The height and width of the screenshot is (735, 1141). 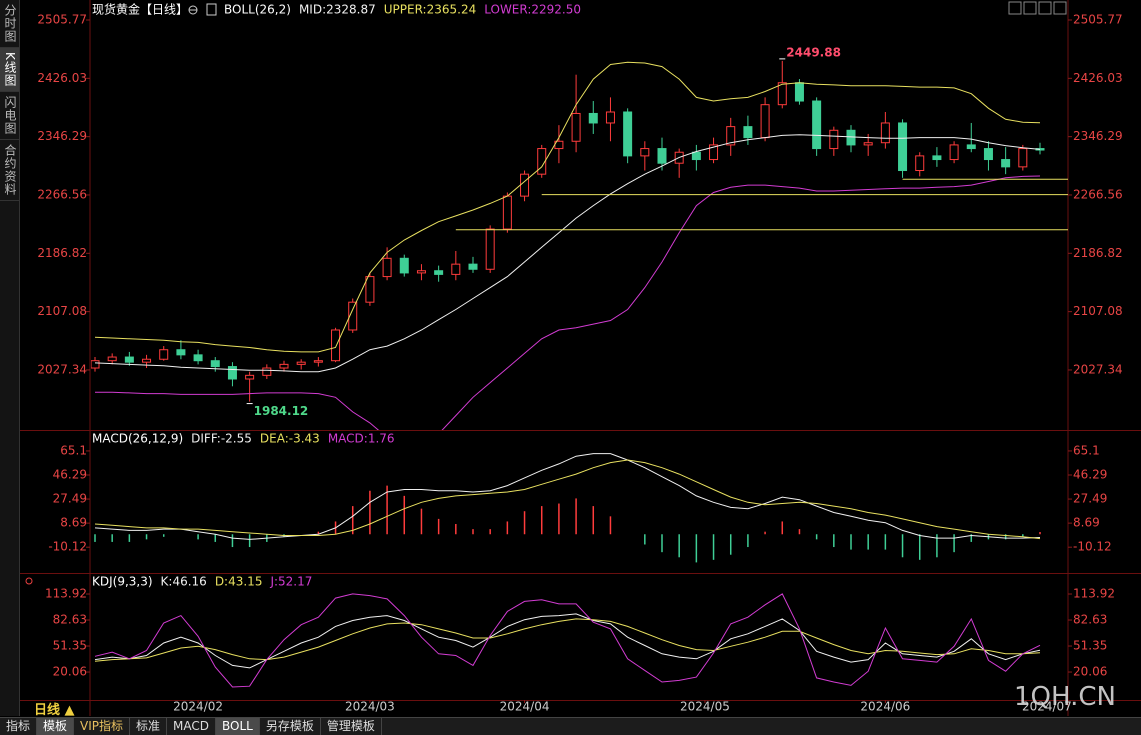 What do you see at coordinates (290, 439) in the screenshot?
I see `legend-entry: DEA:-3.43` at bounding box center [290, 439].